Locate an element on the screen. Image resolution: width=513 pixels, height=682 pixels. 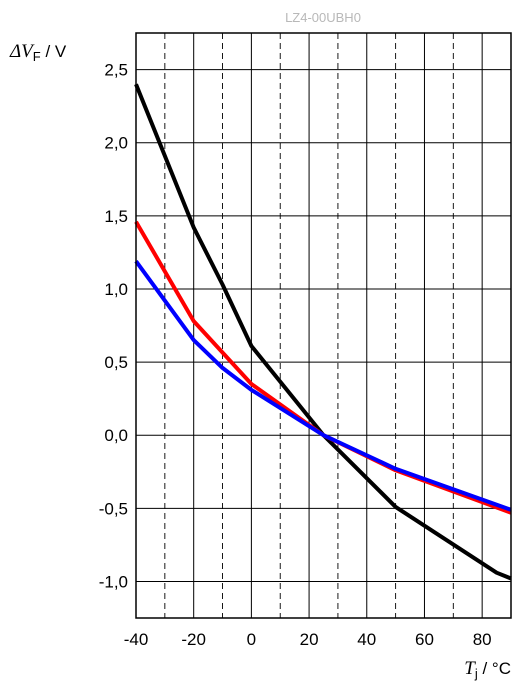
y-tick-label: 0,5 is located at coordinates (116, 362).